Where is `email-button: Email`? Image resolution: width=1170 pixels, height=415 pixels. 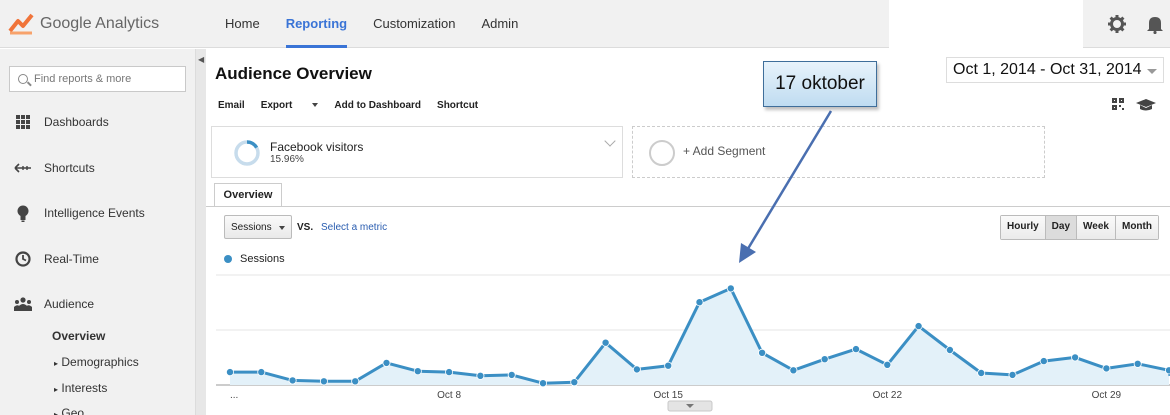 email-button: Email is located at coordinates (231, 105).